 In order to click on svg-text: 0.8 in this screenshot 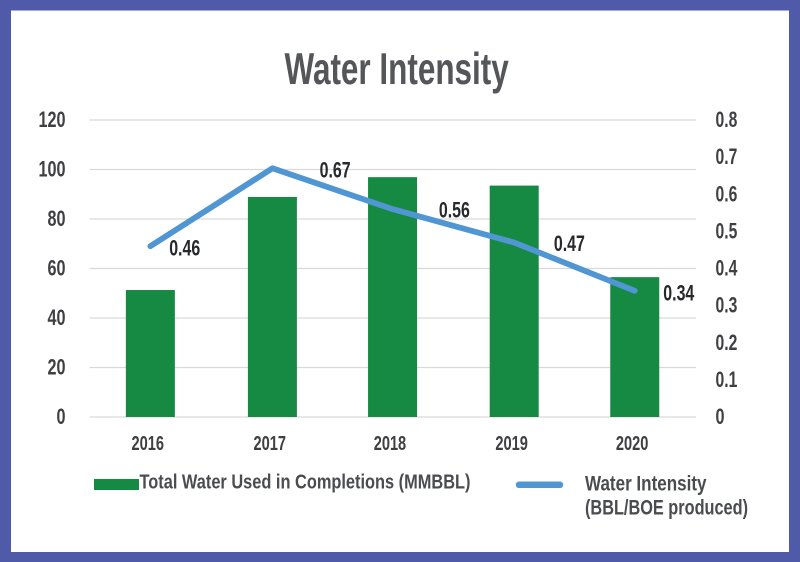, I will do `click(727, 119)`.